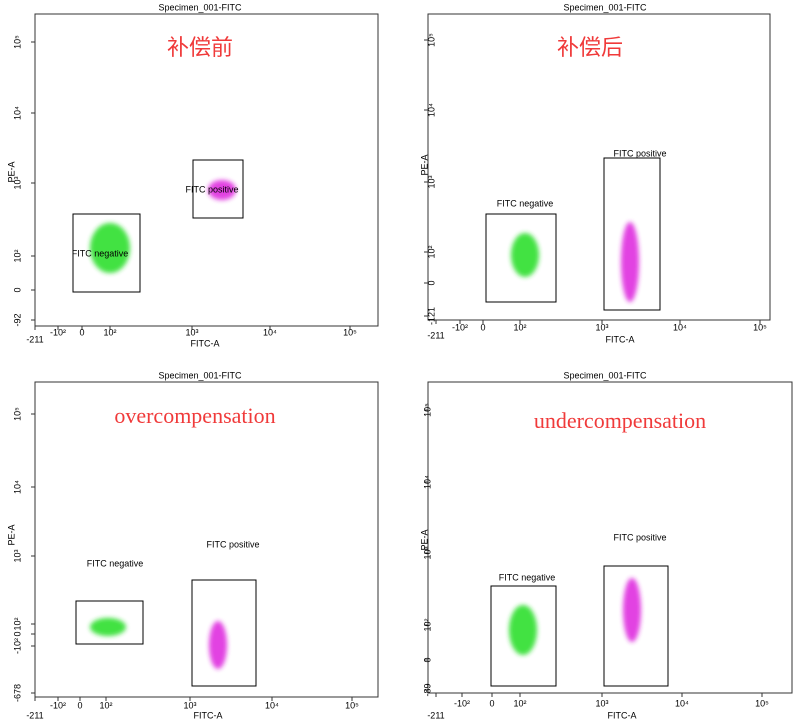 This screenshot has width=800, height=726. Describe the element at coordinates (17, 693) in the screenshot. I see `y-tick-label: -678` at that location.